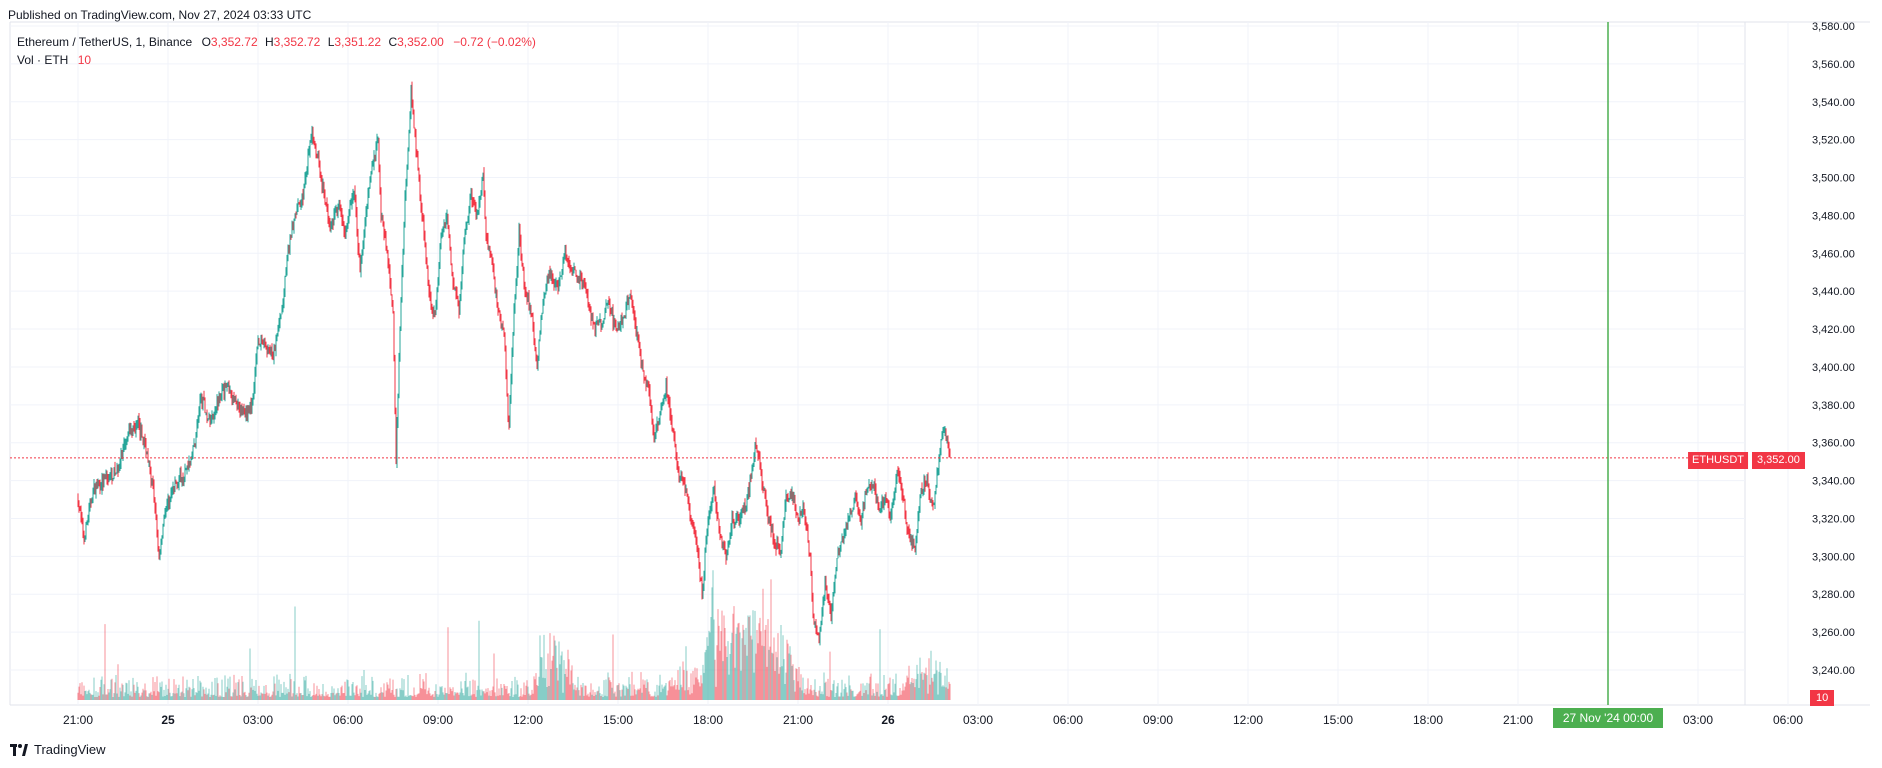 The image size is (1882, 768). What do you see at coordinates (1833, 444) in the screenshot?
I see `price-tick-label: 3,360.00` at bounding box center [1833, 444].